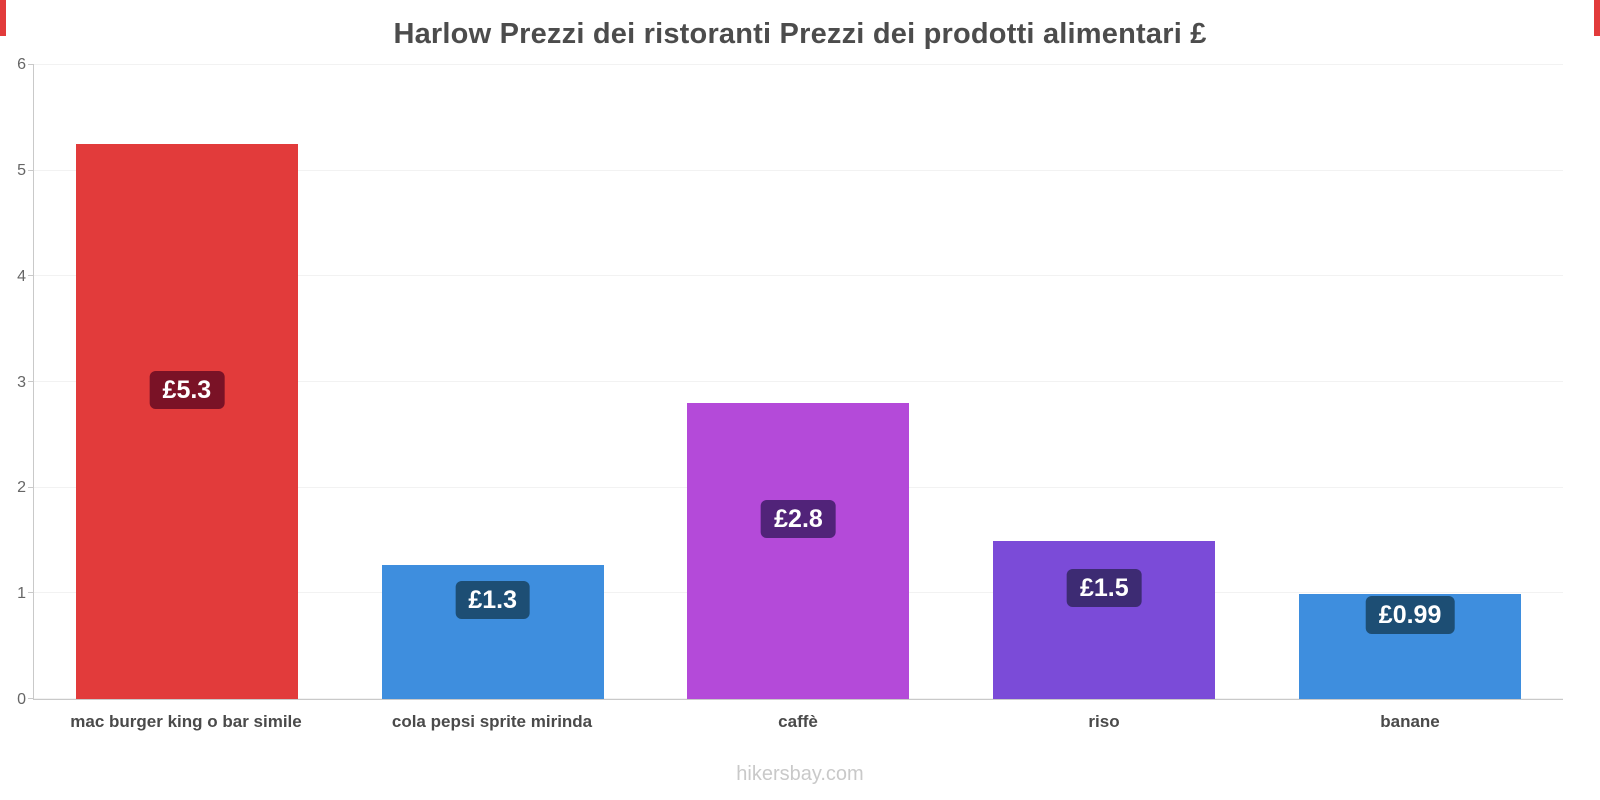 Image resolution: width=1600 pixels, height=800 pixels. Describe the element at coordinates (800, 774) in the screenshot. I see `footer-watermark: hikersbay.com` at that location.